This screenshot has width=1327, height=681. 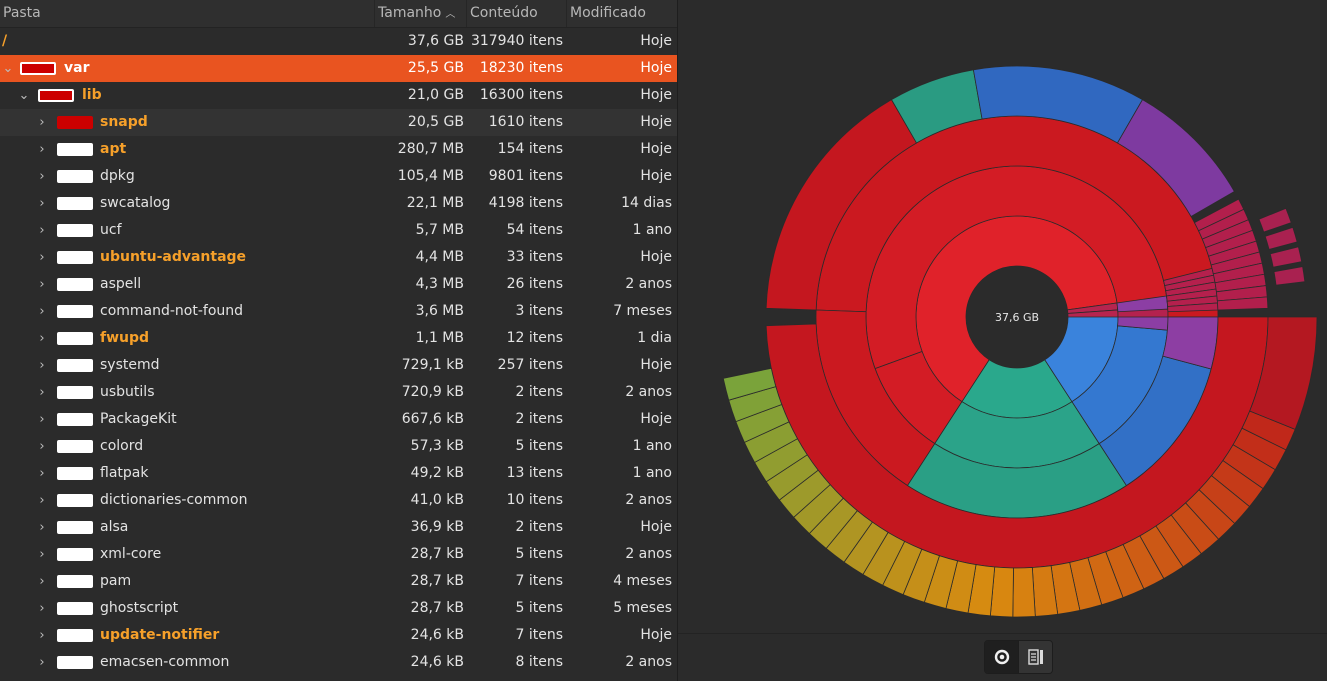 What do you see at coordinates (439, 230) in the screenshot?
I see `folder-size: 5,7 MB` at bounding box center [439, 230].